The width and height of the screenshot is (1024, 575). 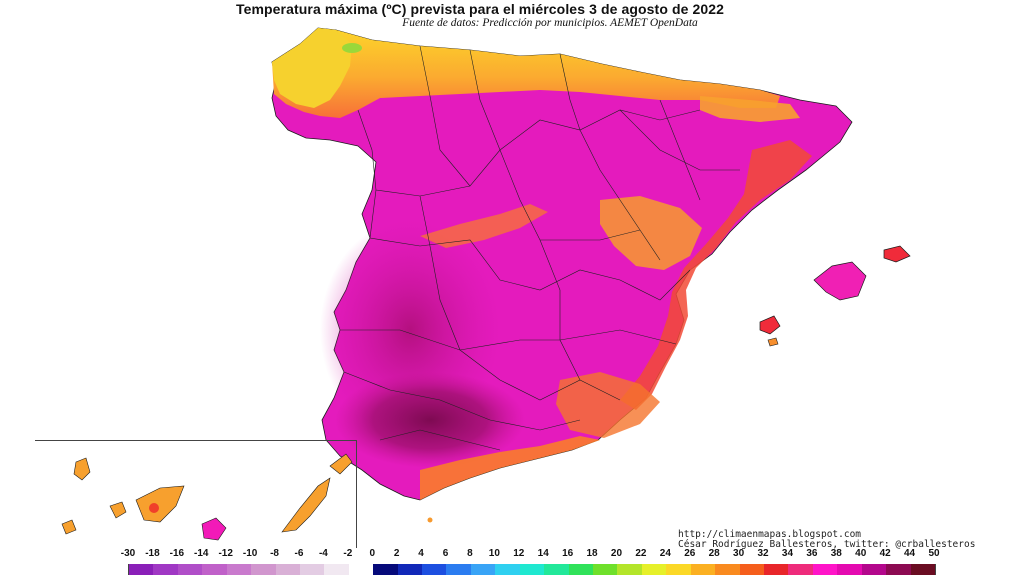 I want to click on canary-islands, so click(x=207, y=497).